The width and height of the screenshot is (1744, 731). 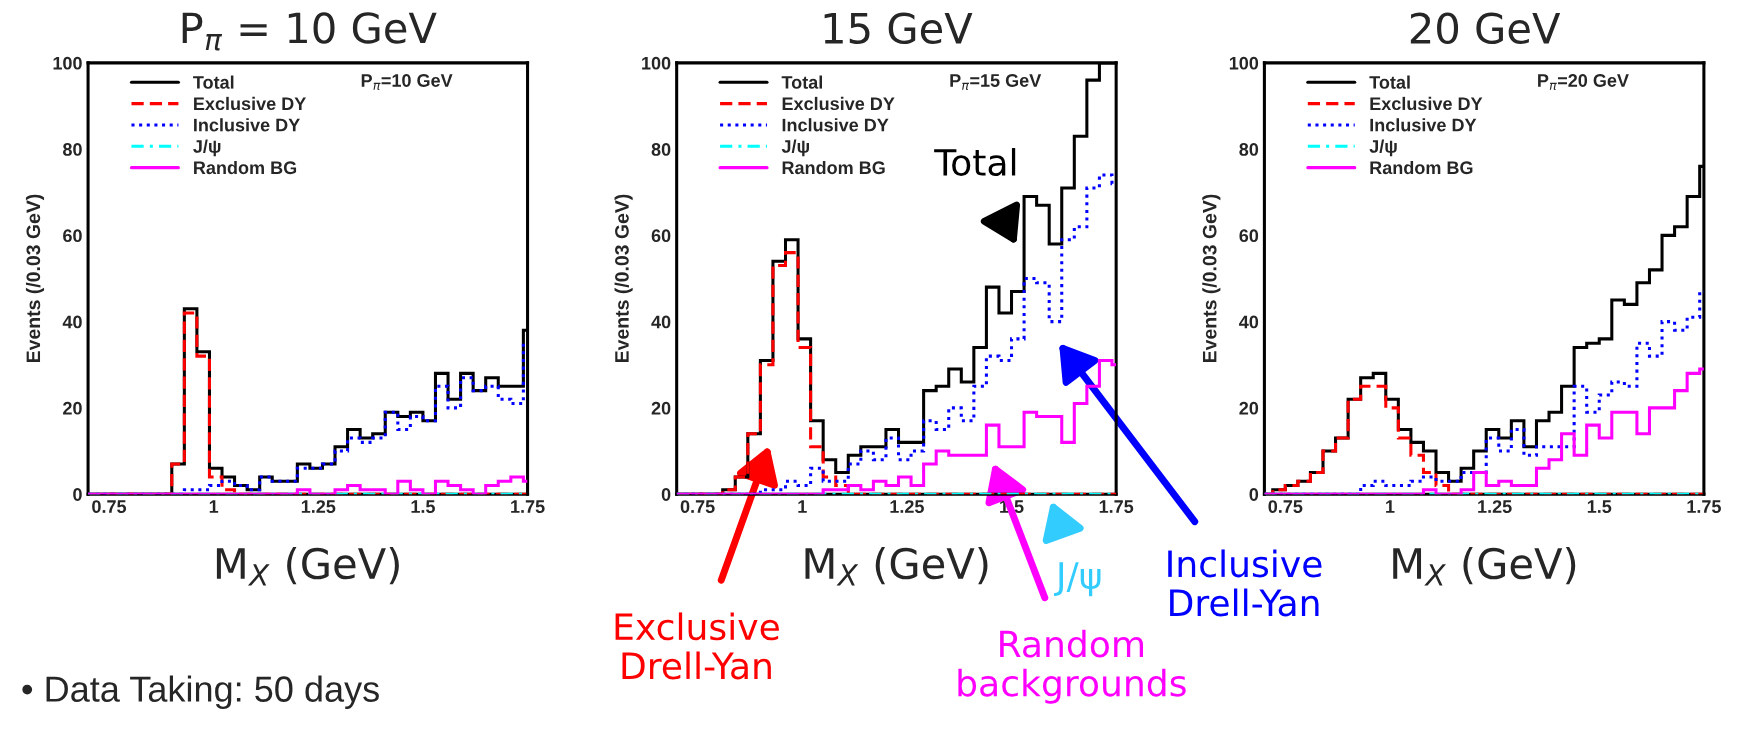 I want to click on annotation: P$_{π}$=20 GeV, so click(x=1583, y=82).